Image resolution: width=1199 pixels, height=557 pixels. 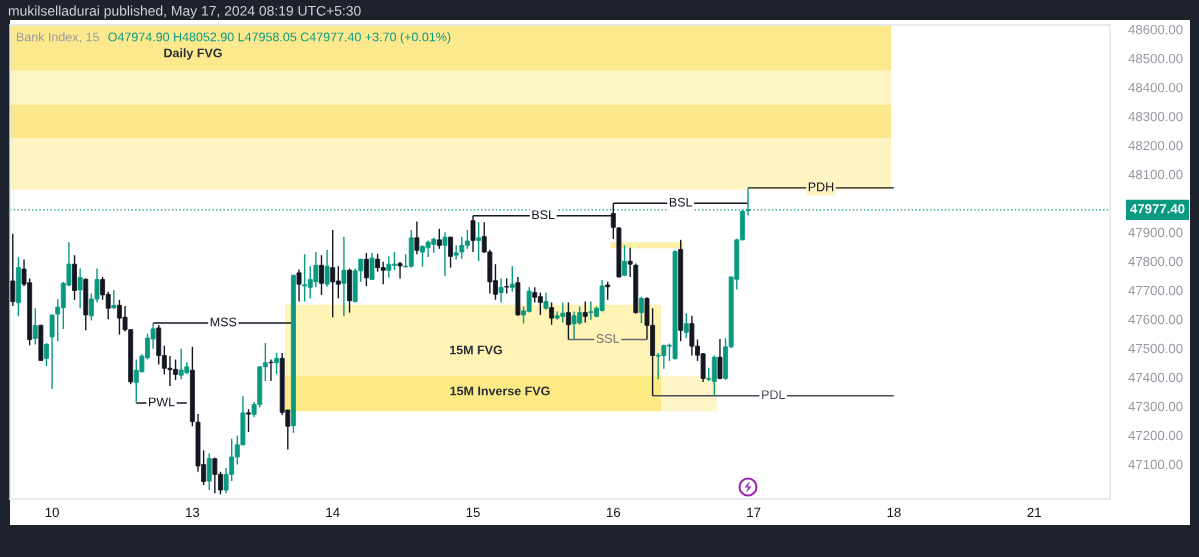 What do you see at coordinates (1157, 209) in the screenshot?
I see `ref-line-label: 47977.40` at bounding box center [1157, 209].